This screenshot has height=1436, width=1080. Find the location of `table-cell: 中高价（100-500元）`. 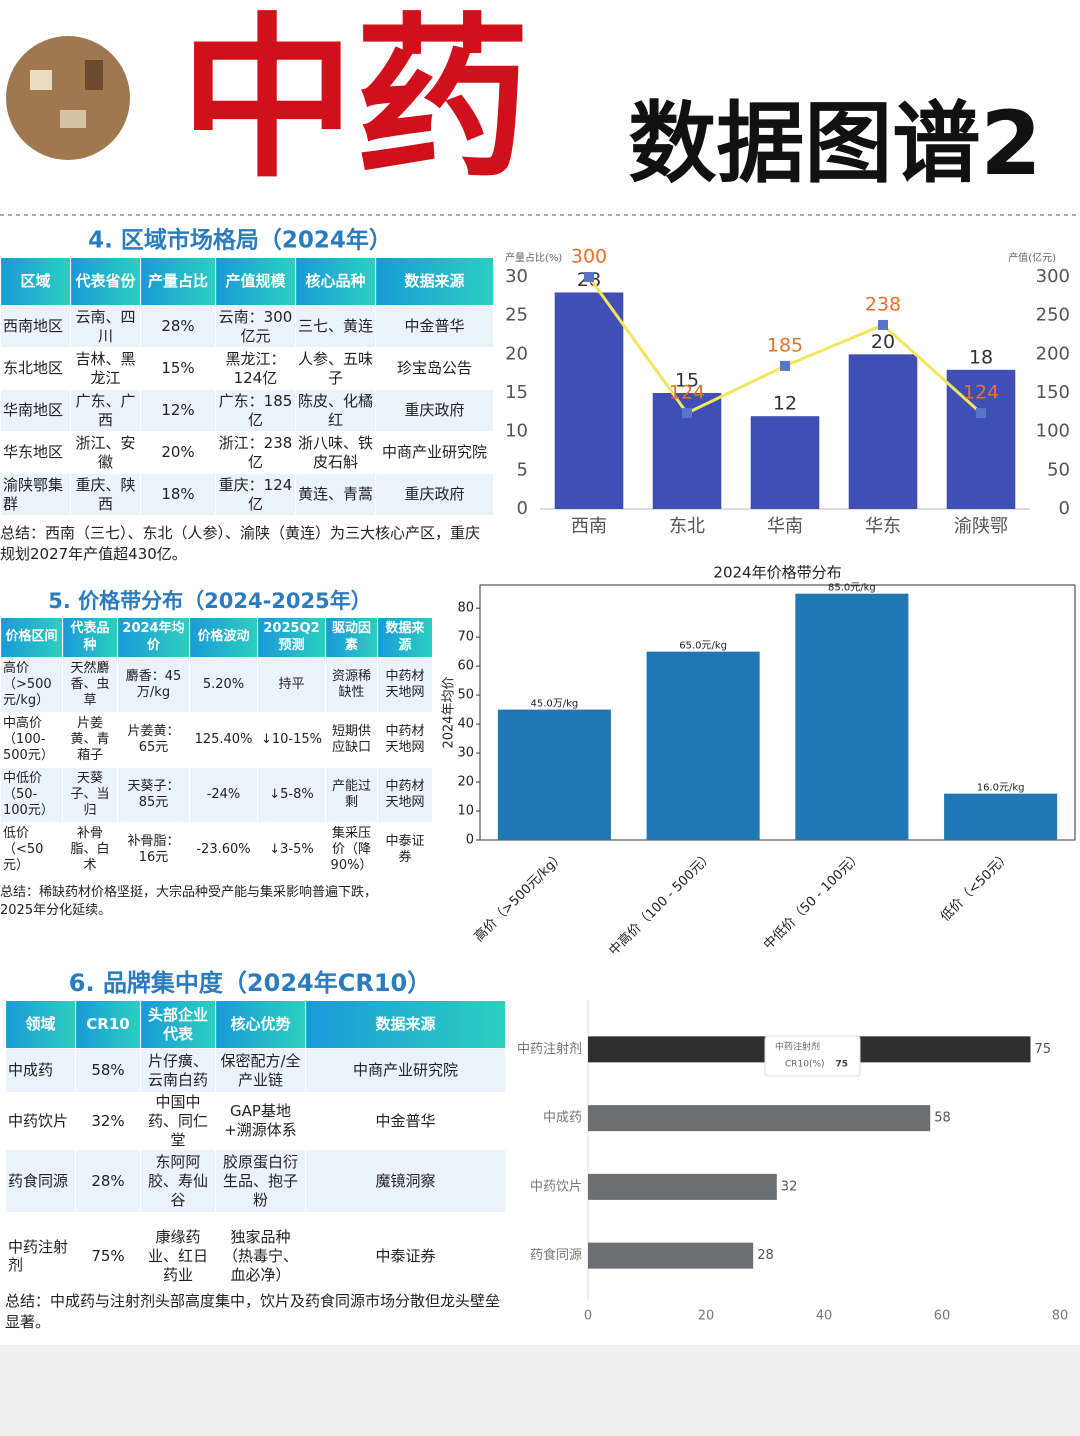

table-cell: 中高价（100-500元） is located at coordinates (31, 740).